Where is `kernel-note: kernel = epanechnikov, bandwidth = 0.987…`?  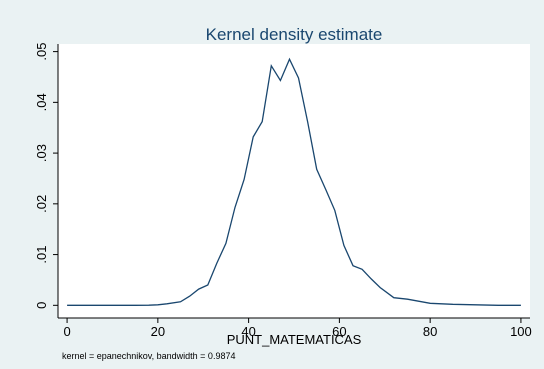 kernel-note: kernel = epanechnikov, bandwidth = 0.987… is located at coordinates (148, 356).